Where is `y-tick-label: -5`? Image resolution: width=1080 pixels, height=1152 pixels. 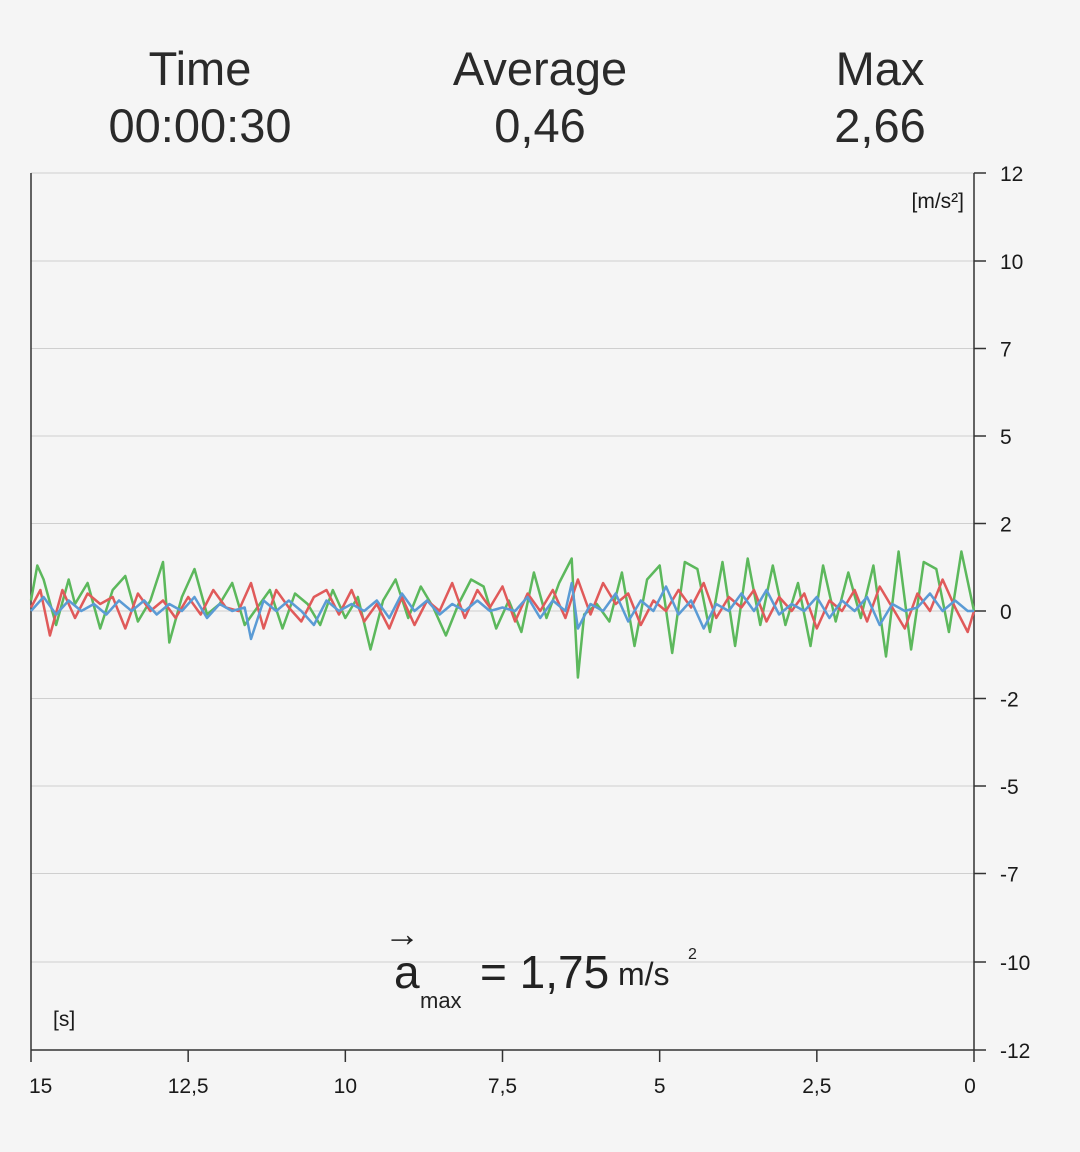 y-tick-label: -5 is located at coordinates (1009, 787).